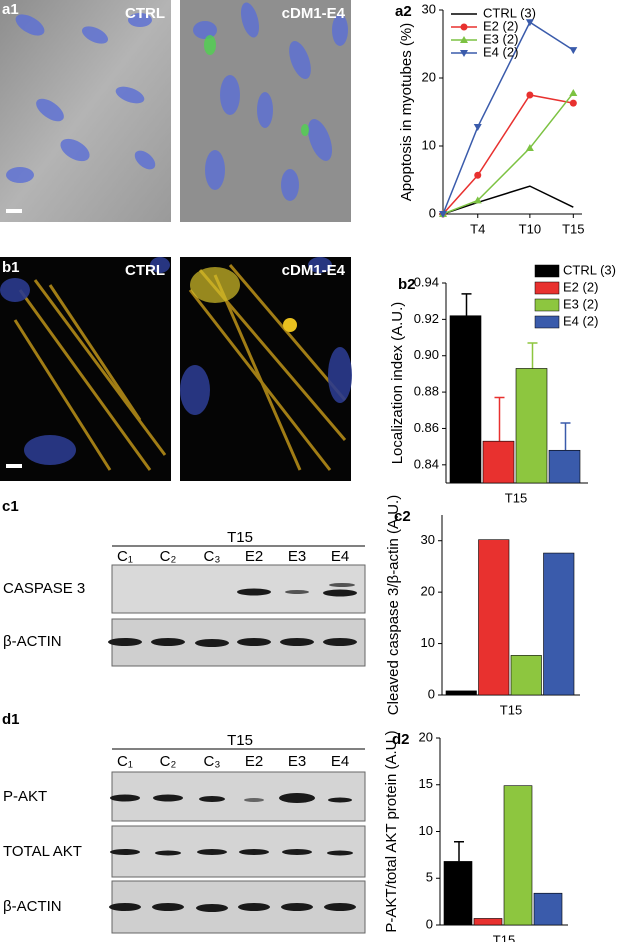  Describe the element at coordinates (145, 13) in the screenshot. I see `image-label: CTRL` at that location.